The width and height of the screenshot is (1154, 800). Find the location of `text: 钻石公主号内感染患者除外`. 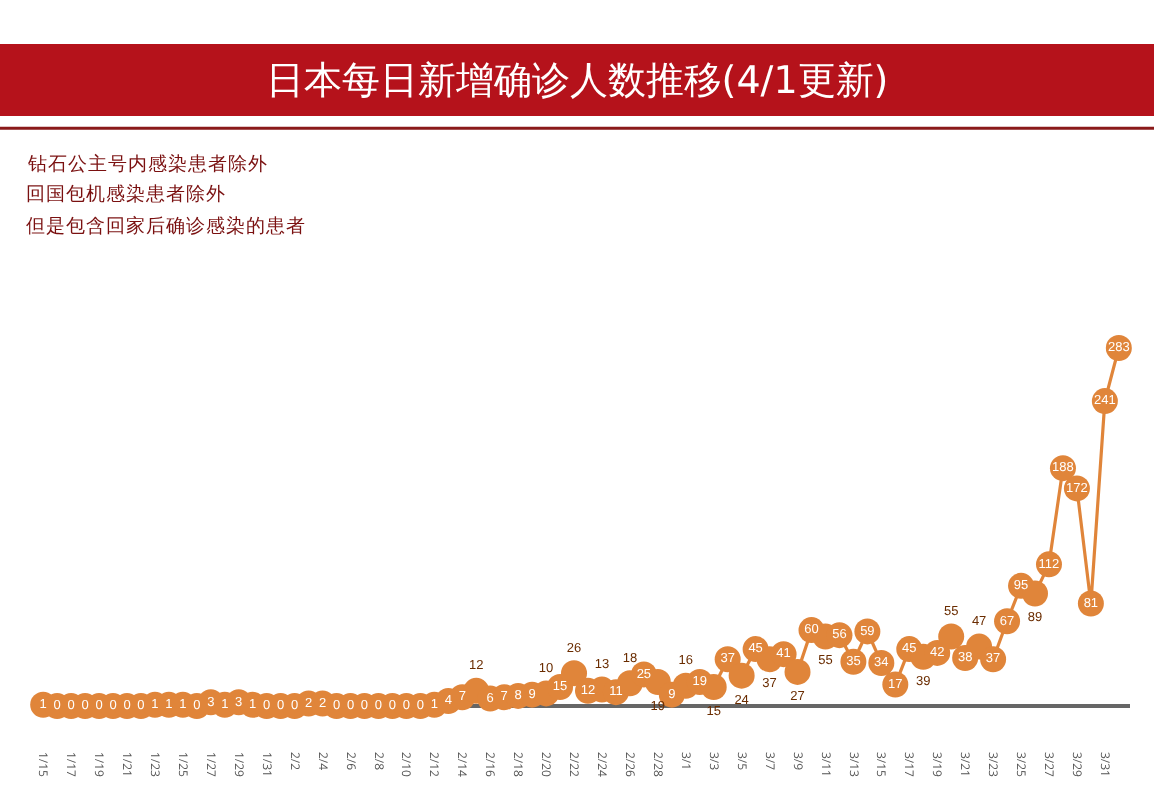

text: 钻石公主号内感染患者除外 is located at coordinates (147, 164).